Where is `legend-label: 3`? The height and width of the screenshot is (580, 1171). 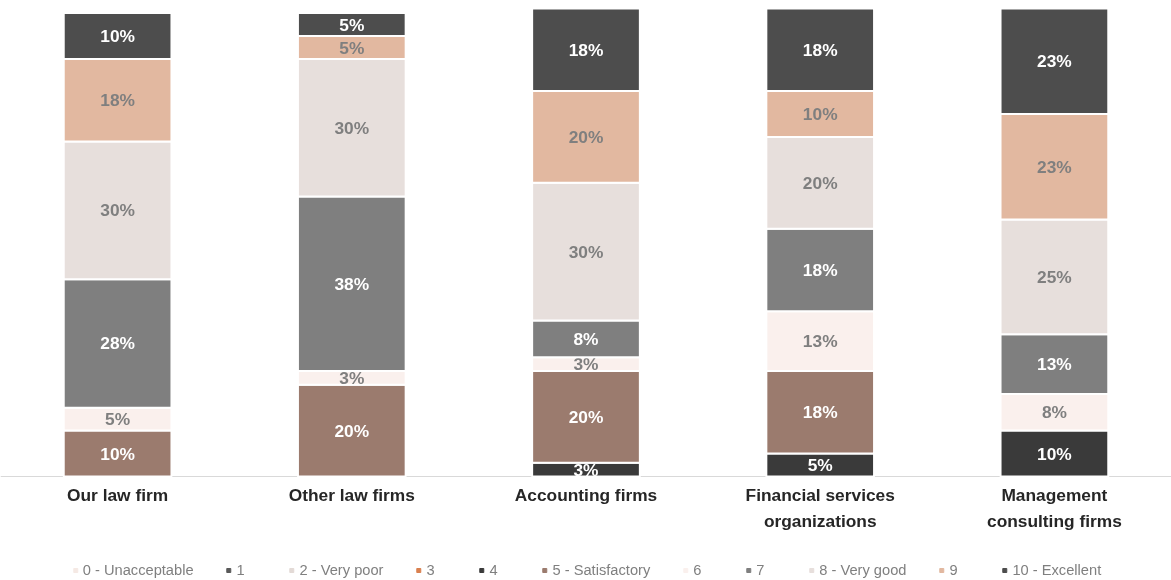 legend-label: 3 is located at coordinates (431, 570).